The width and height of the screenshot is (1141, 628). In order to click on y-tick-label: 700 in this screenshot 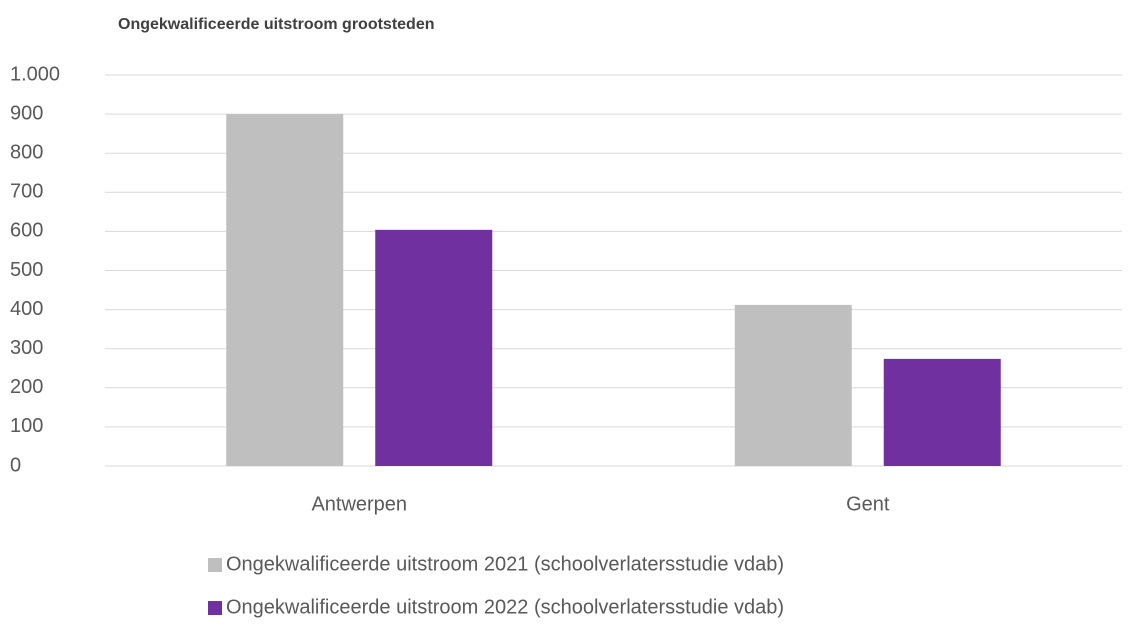, I will do `click(26, 192)`.